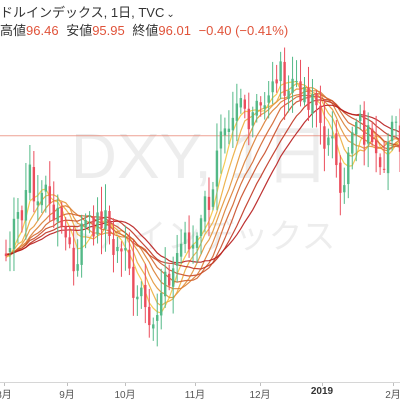  I want to click on interval-label: 1日, so click(121, 12).